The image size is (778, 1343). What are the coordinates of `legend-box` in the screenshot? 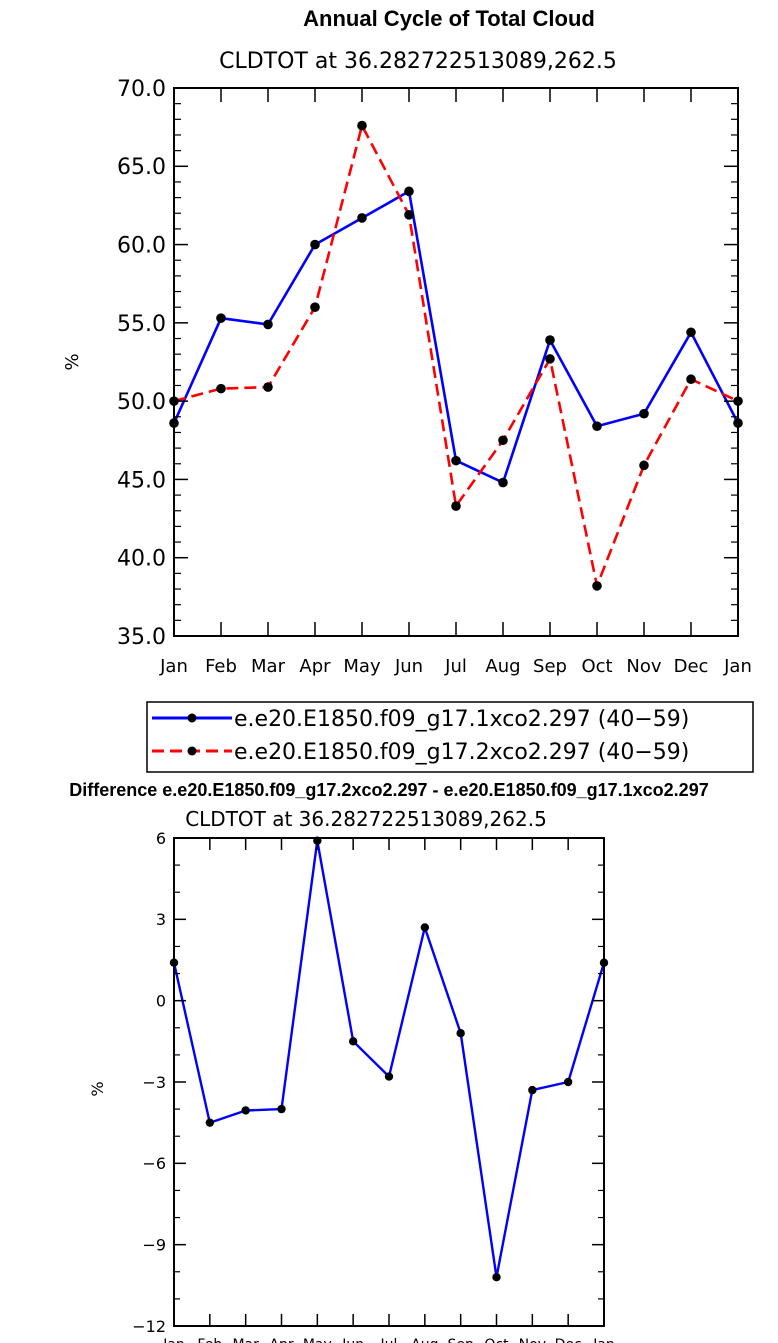 It's located at (450, 737).